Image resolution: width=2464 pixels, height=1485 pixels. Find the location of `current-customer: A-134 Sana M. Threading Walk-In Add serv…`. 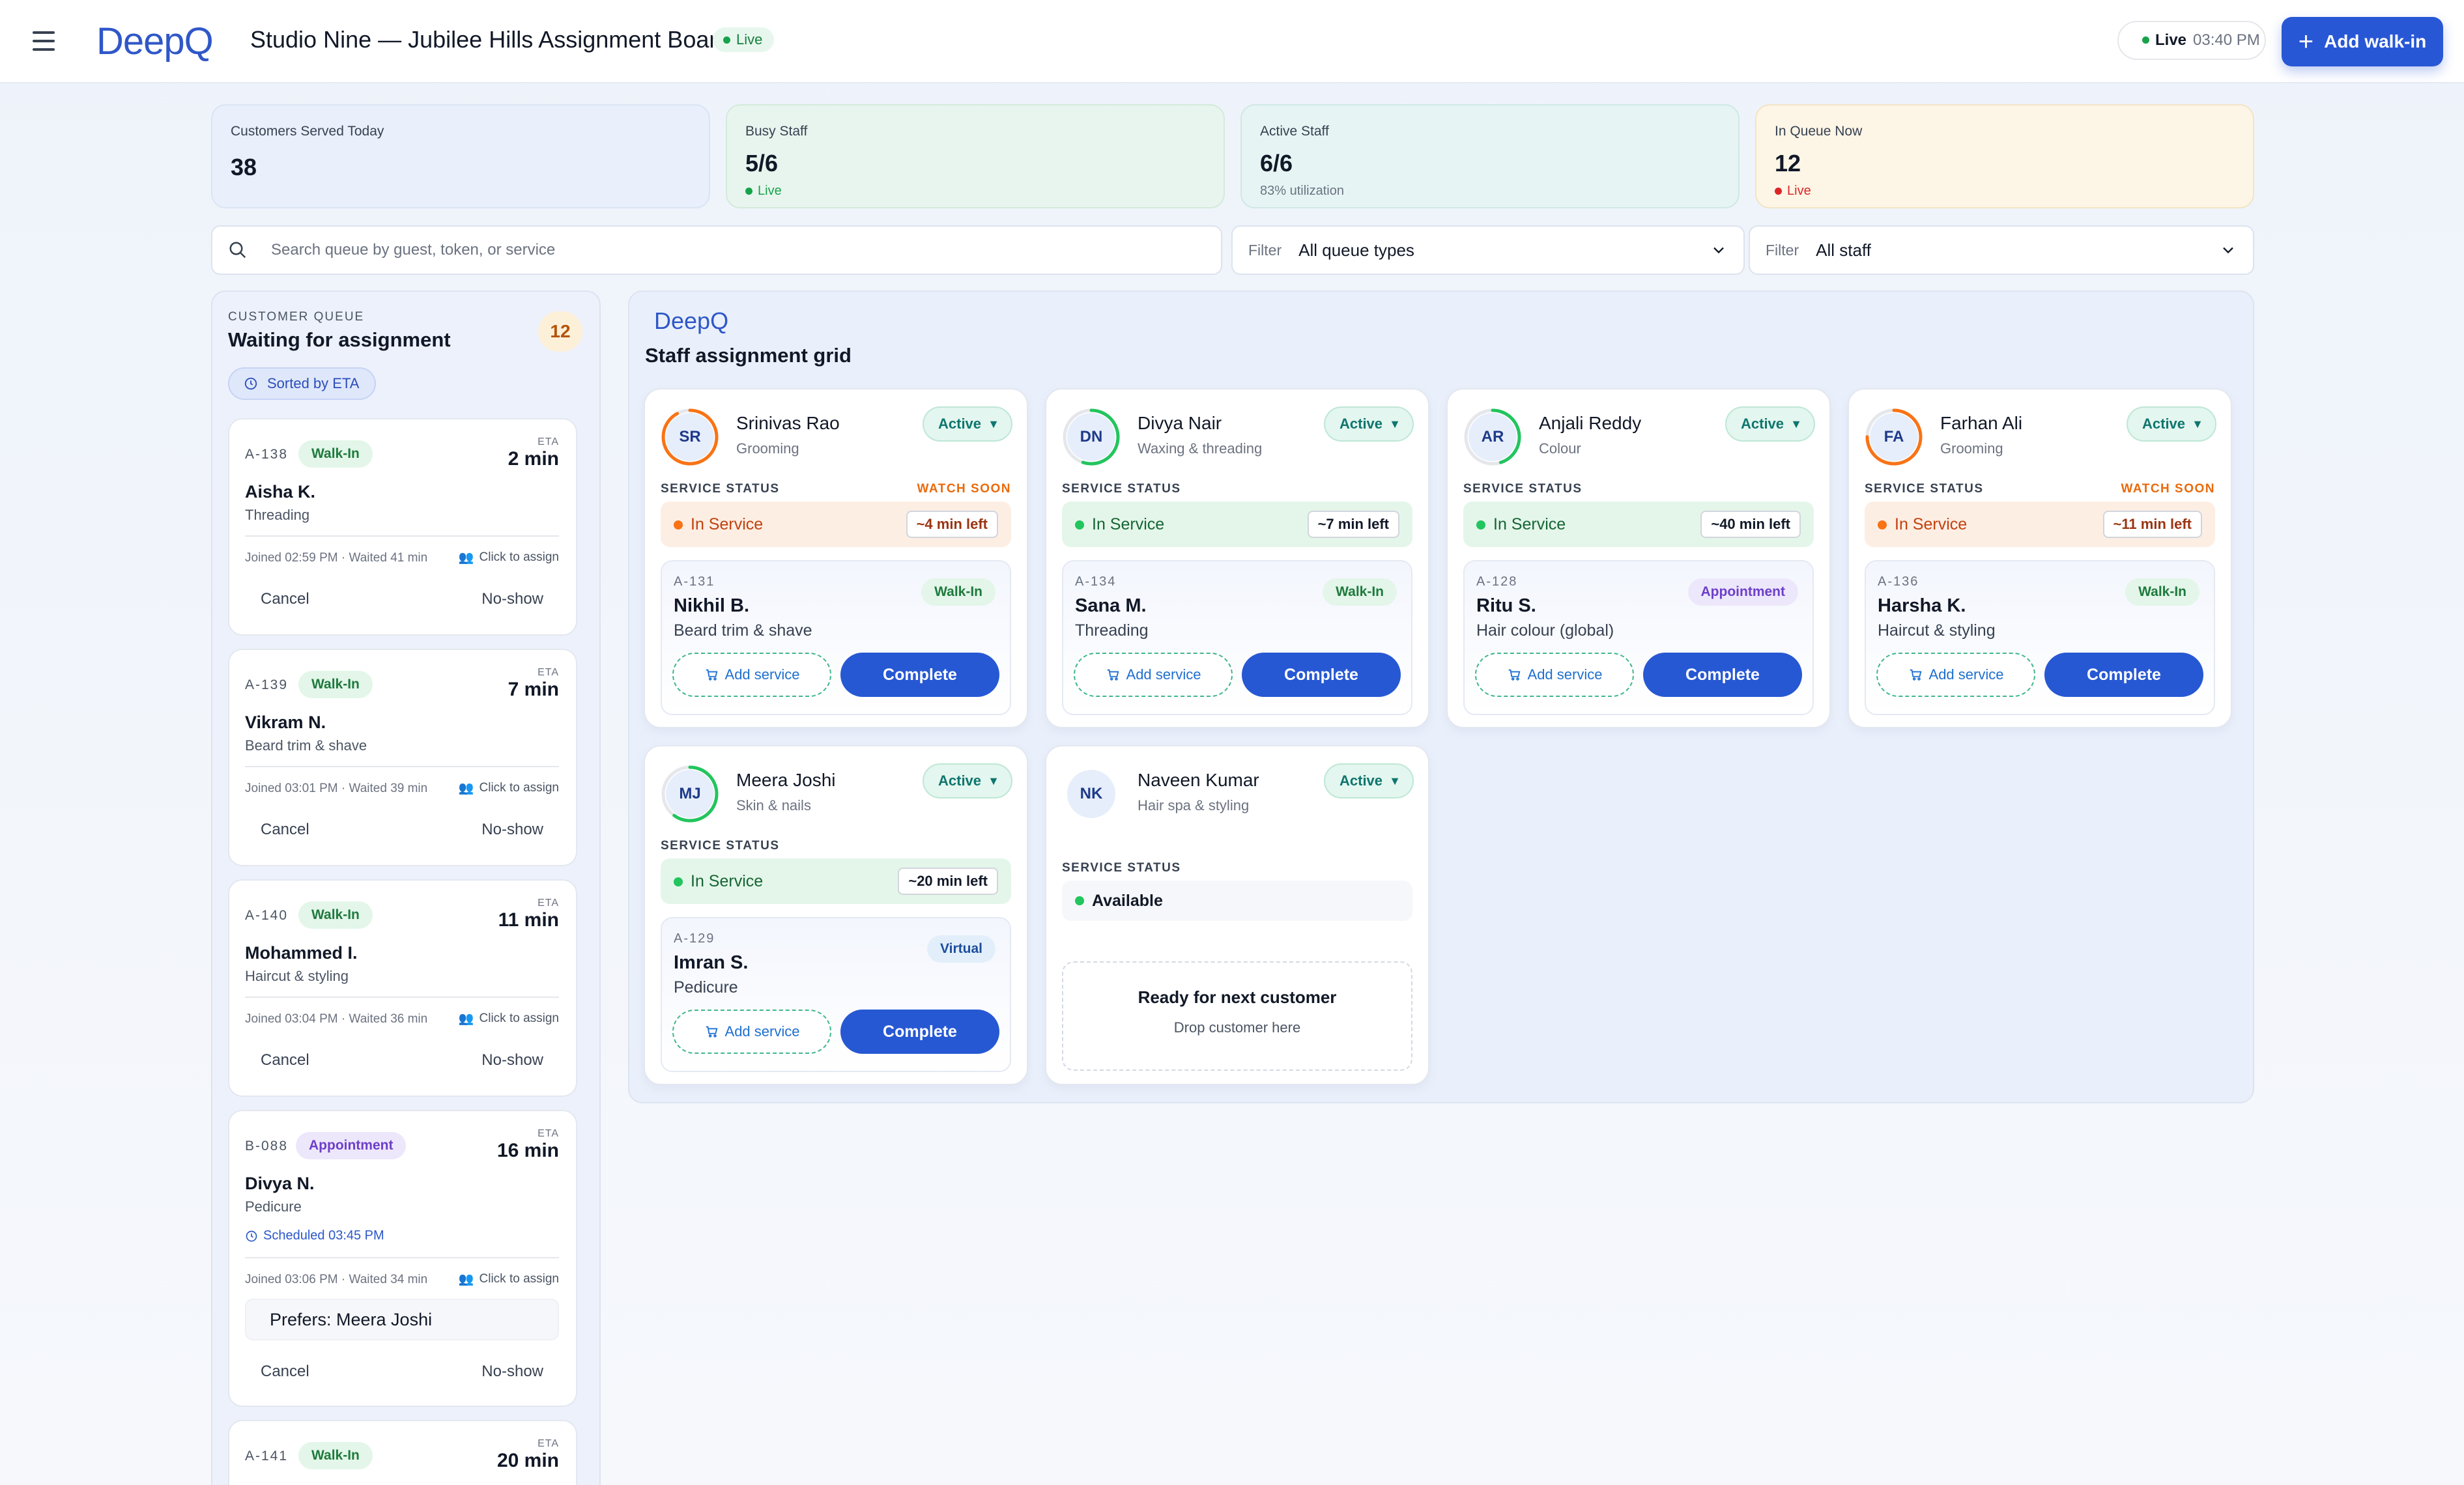

current-customer: A-134 Sana M. Threading Walk-In Add serv… is located at coordinates (1237, 637).